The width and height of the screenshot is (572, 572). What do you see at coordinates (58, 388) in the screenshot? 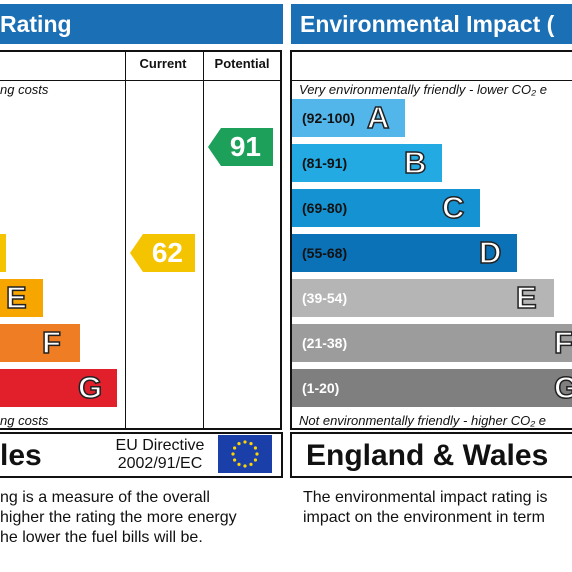
I see `energy-band-g: G` at bounding box center [58, 388].